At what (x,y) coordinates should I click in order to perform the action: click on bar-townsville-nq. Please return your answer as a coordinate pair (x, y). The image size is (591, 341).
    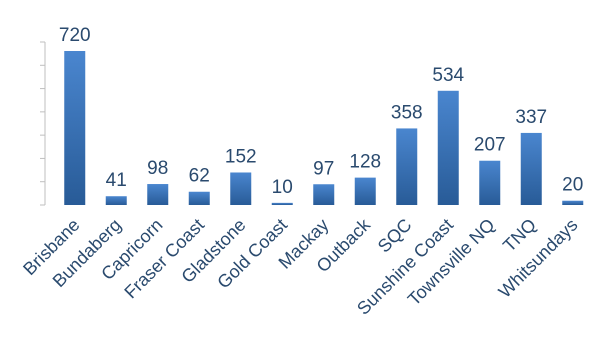
    Looking at the image, I should click on (490, 182).